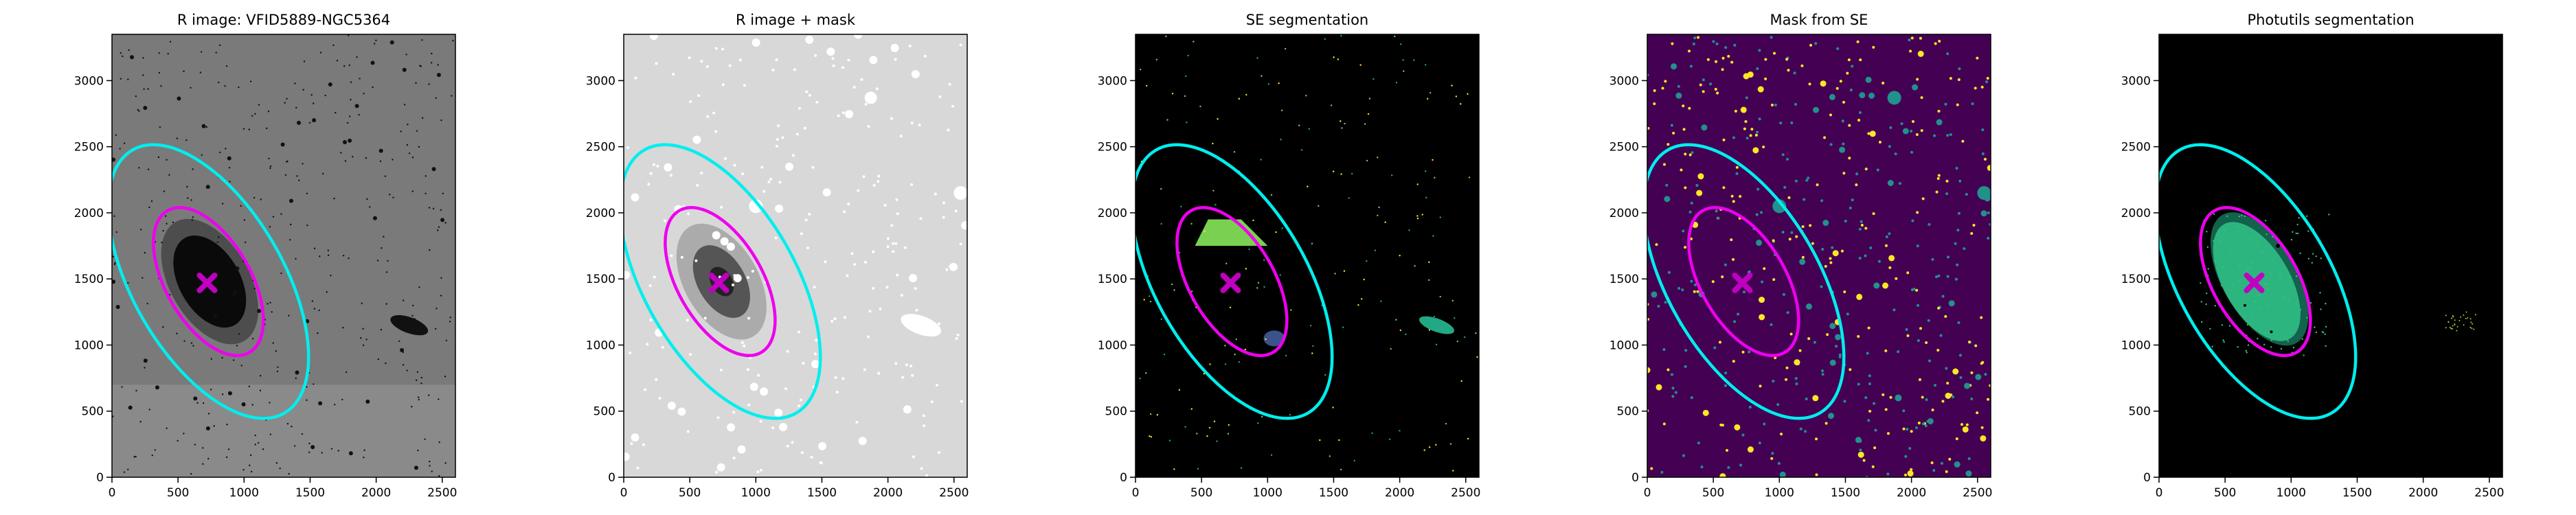  What do you see at coordinates (1112, 147) in the screenshot?
I see `y-tick-label: 2500` at bounding box center [1112, 147].